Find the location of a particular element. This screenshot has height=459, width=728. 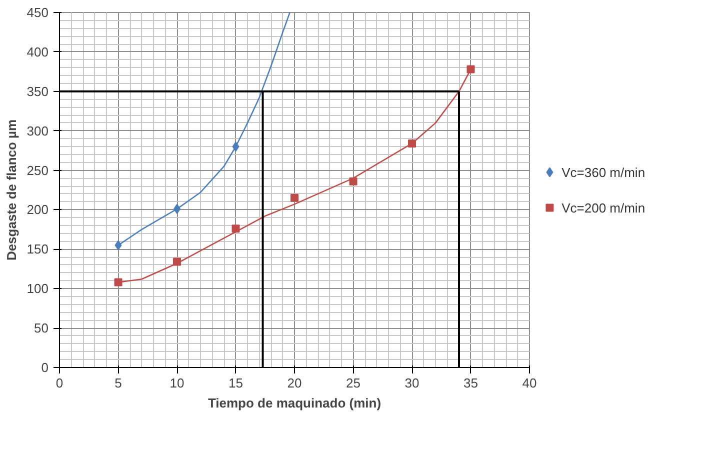

x-tick-label: 35 is located at coordinates (471, 383).